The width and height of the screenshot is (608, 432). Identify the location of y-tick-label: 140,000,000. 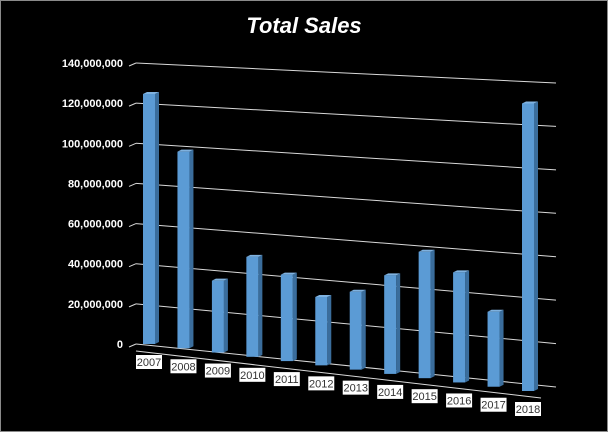
(92, 64).